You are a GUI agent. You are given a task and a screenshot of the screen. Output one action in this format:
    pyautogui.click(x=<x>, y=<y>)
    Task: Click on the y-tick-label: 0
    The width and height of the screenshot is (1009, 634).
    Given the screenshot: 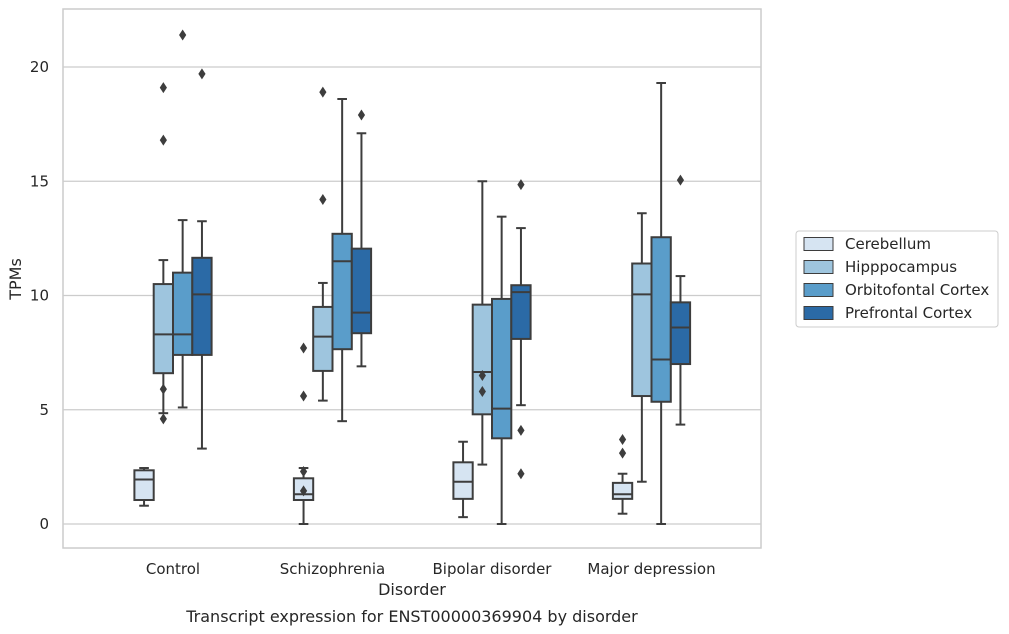 What is the action you would take?
    pyautogui.click(x=44, y=524)
    